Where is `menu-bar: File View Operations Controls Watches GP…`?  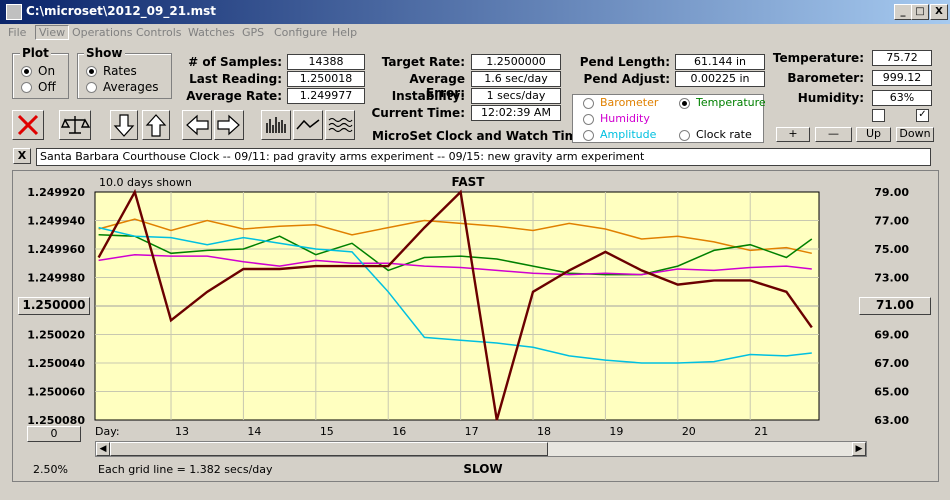 menu-bar: File View Operations Controls Watches GP… is located at coordinates (475, 33).